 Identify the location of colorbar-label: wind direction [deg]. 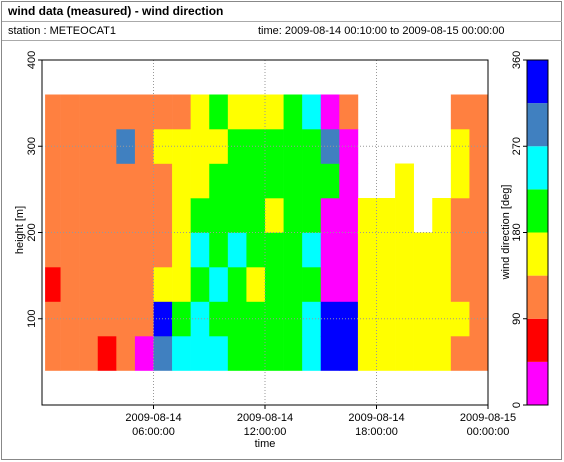
(506, 233).